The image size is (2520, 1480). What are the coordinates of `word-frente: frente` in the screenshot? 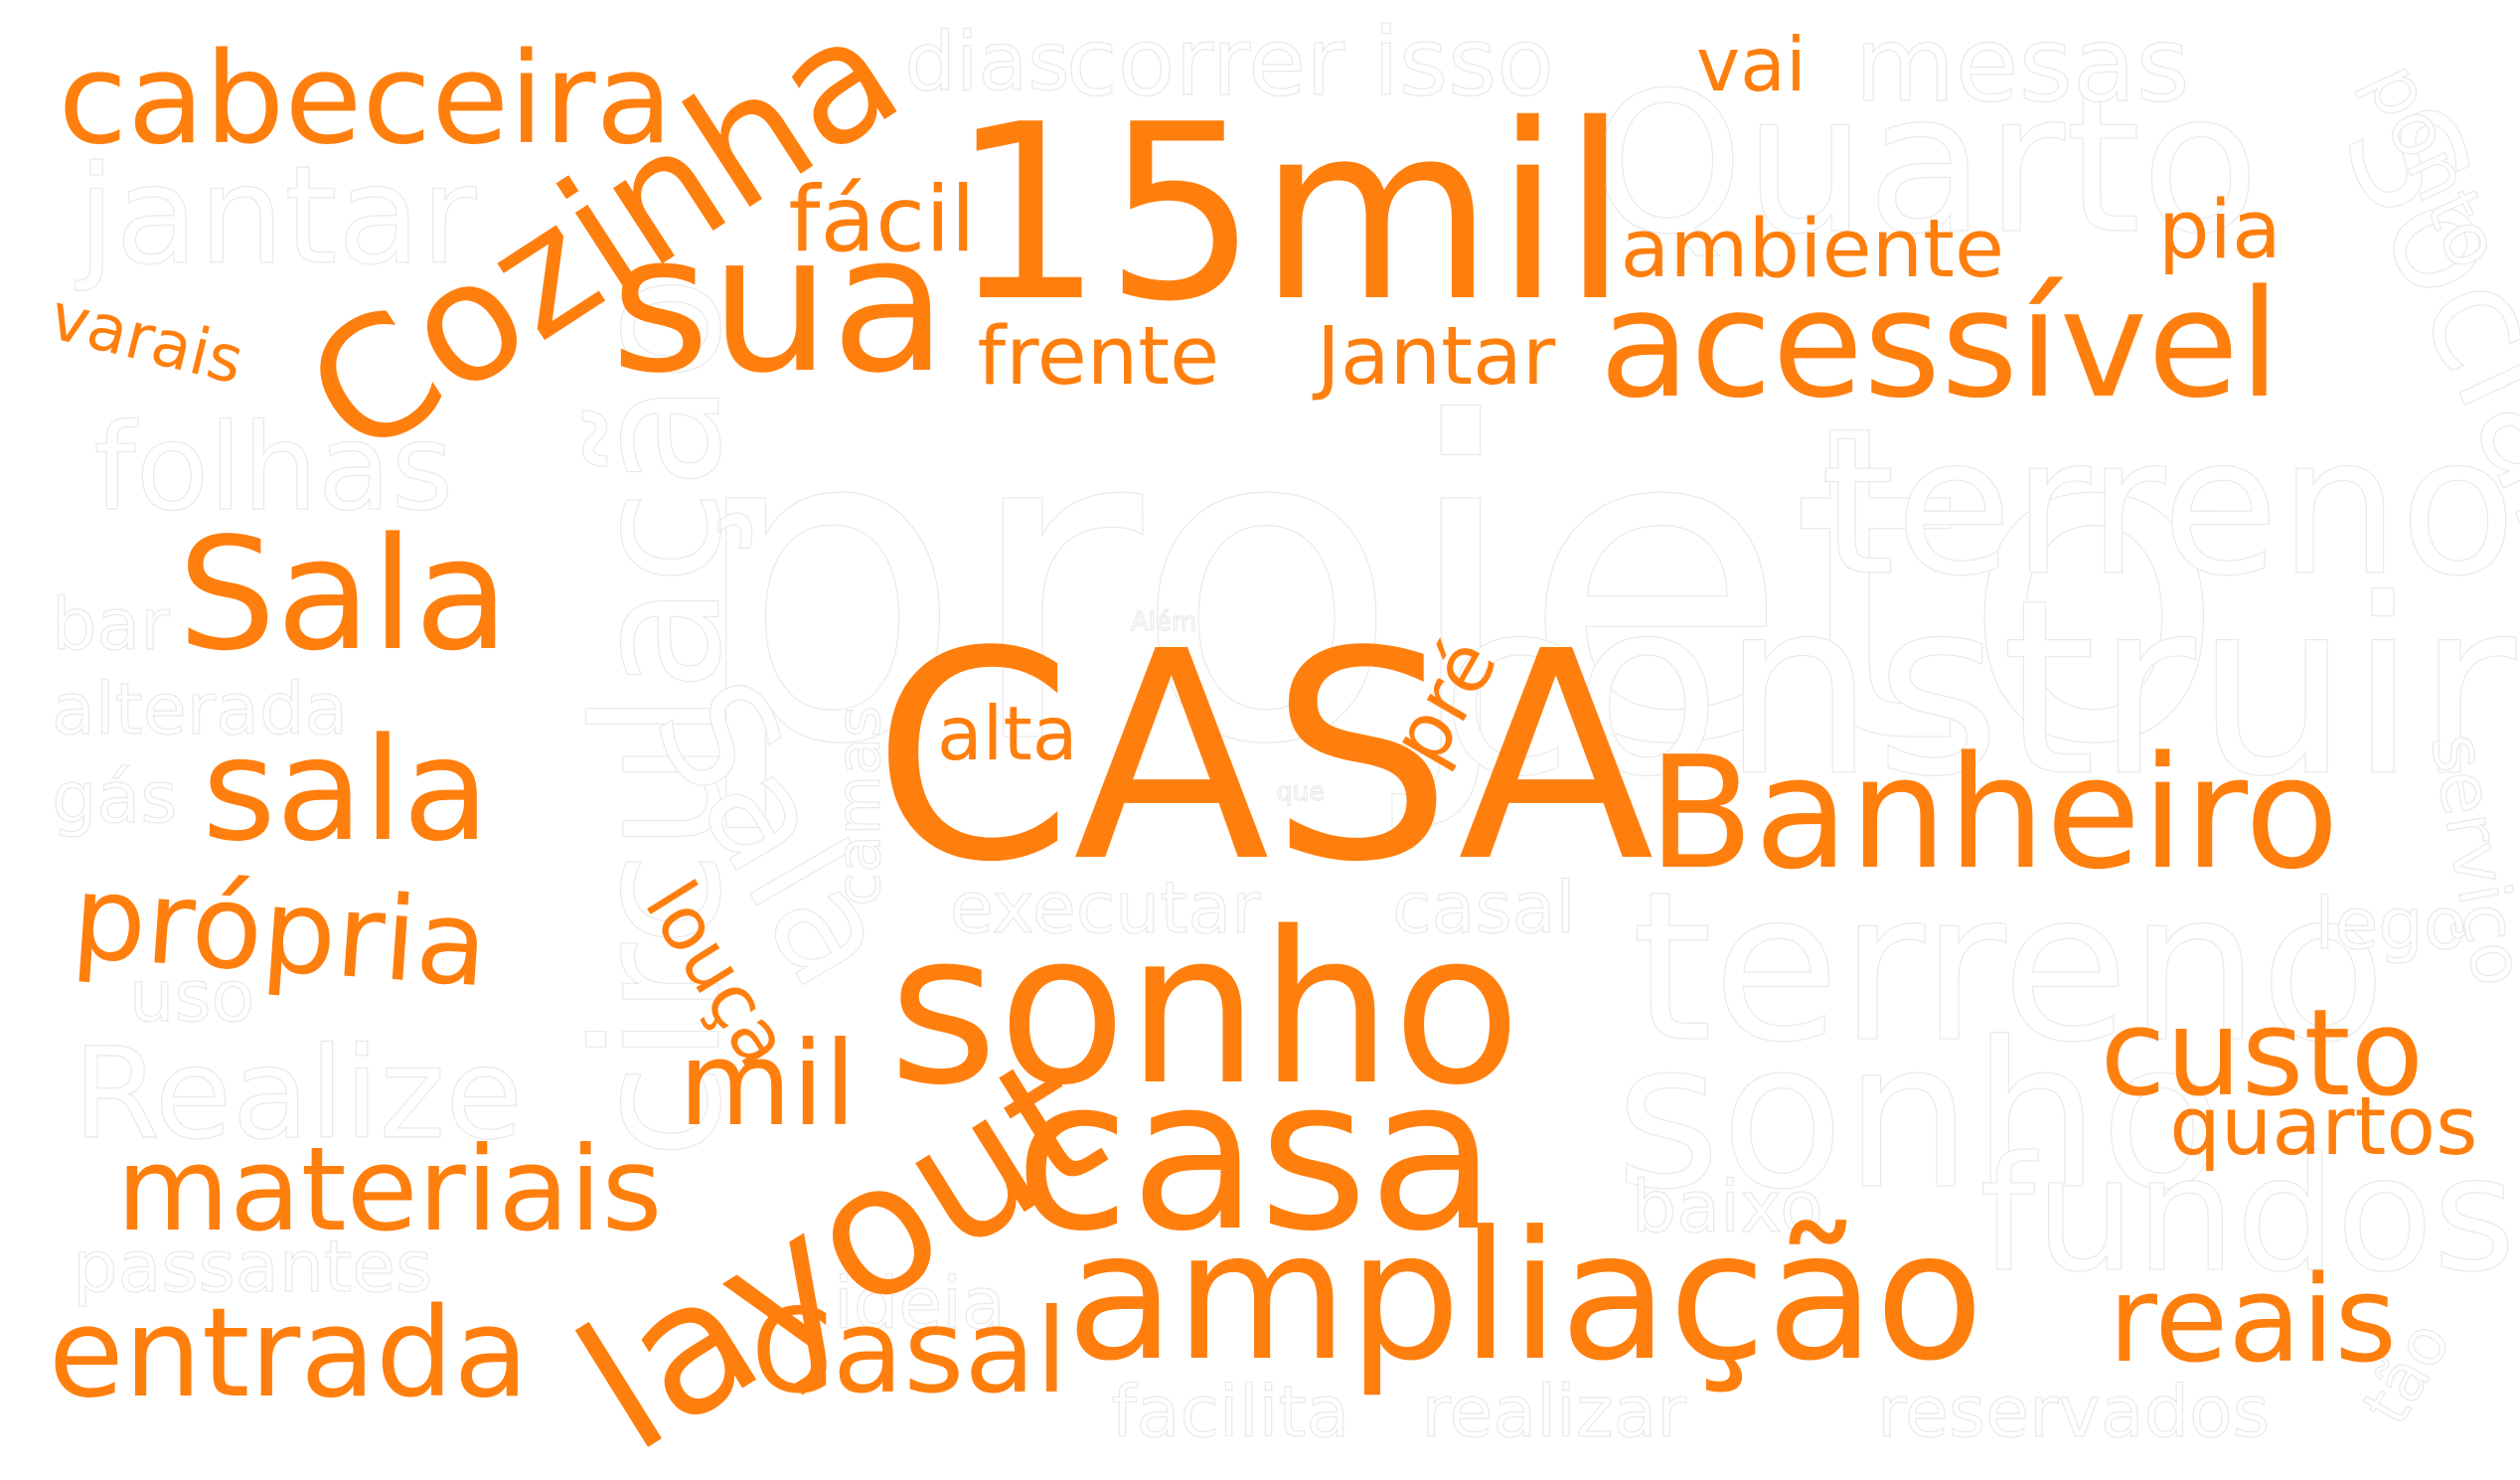 It's located at (1098, 357).